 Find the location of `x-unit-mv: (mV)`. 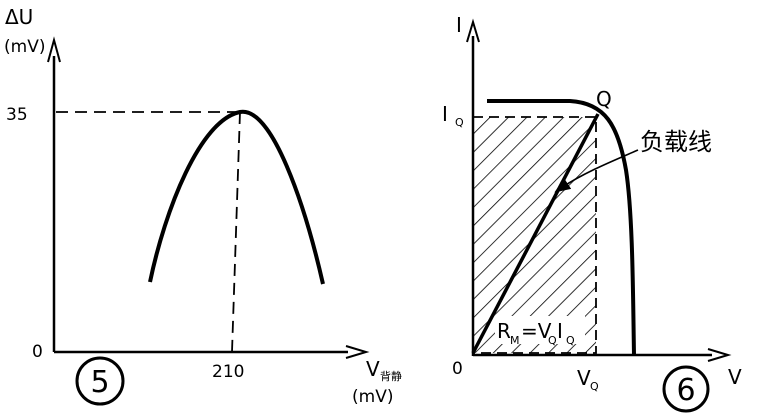

x-unit-mv: (mV) is located at coordinates (372, 397).